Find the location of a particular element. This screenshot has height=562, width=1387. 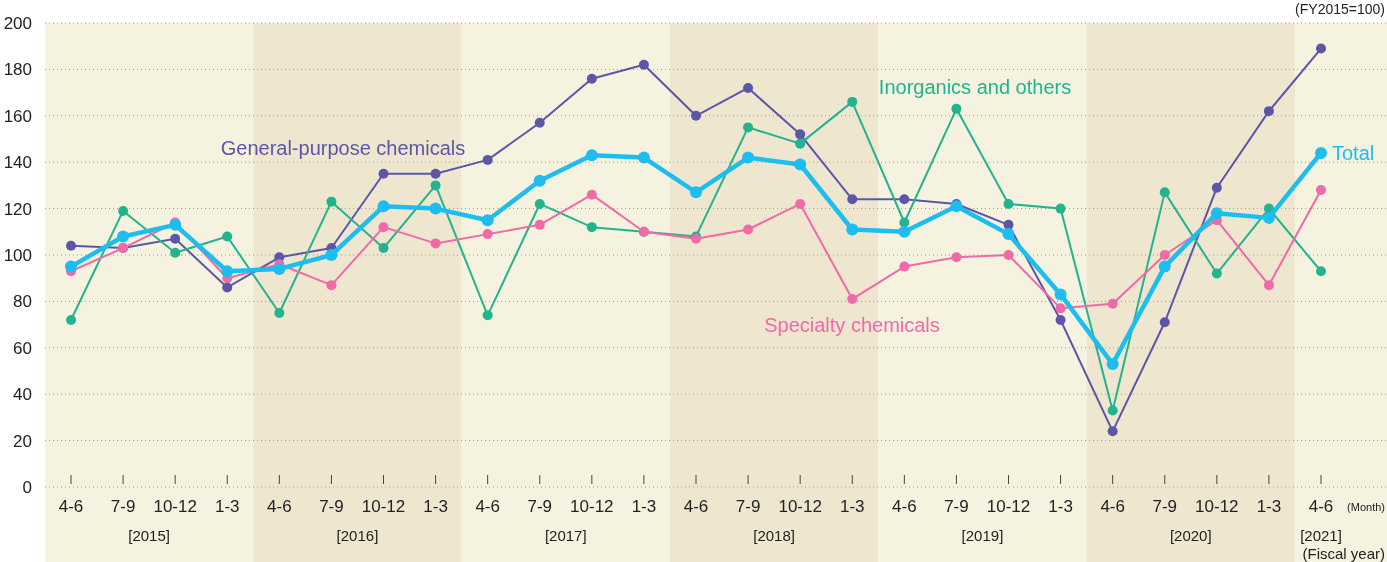

y-tick-label: 0 is located at coordinates (27, 487).